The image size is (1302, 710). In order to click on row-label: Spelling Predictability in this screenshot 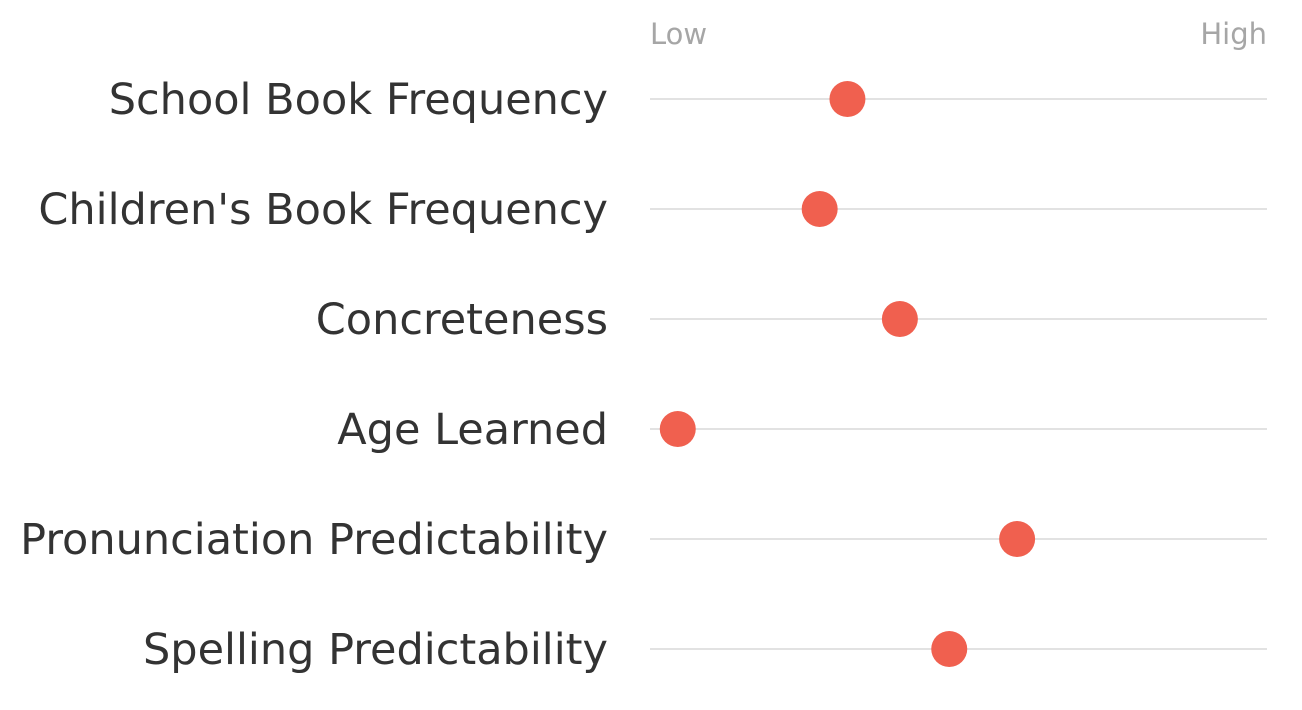, I will do `click(375, 650)`.